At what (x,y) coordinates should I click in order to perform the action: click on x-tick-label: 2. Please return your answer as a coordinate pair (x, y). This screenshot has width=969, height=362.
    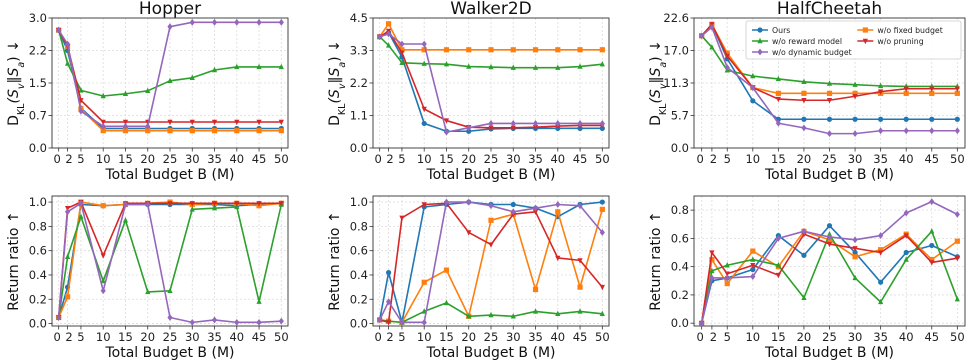
    Looking at the image, I should click on (713, 159).